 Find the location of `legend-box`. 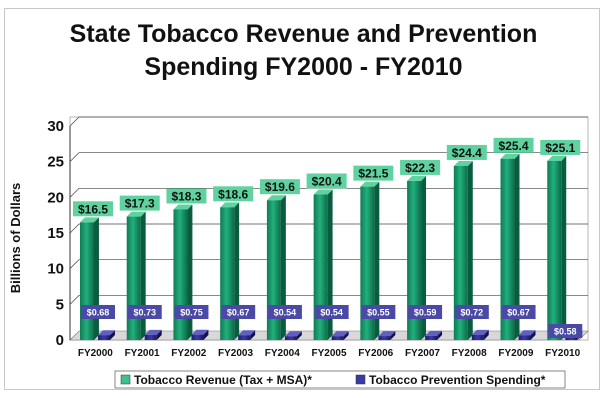

legend-box is located at coordinates (340, 379).